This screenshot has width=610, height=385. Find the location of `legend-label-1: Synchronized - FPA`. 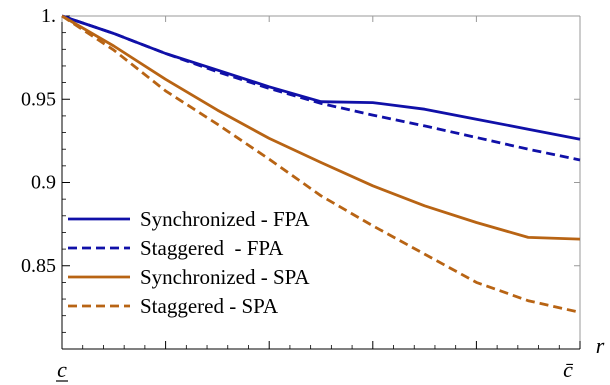

legend-label-1: Synchronized - FPA is located at coordinates (225, 219).